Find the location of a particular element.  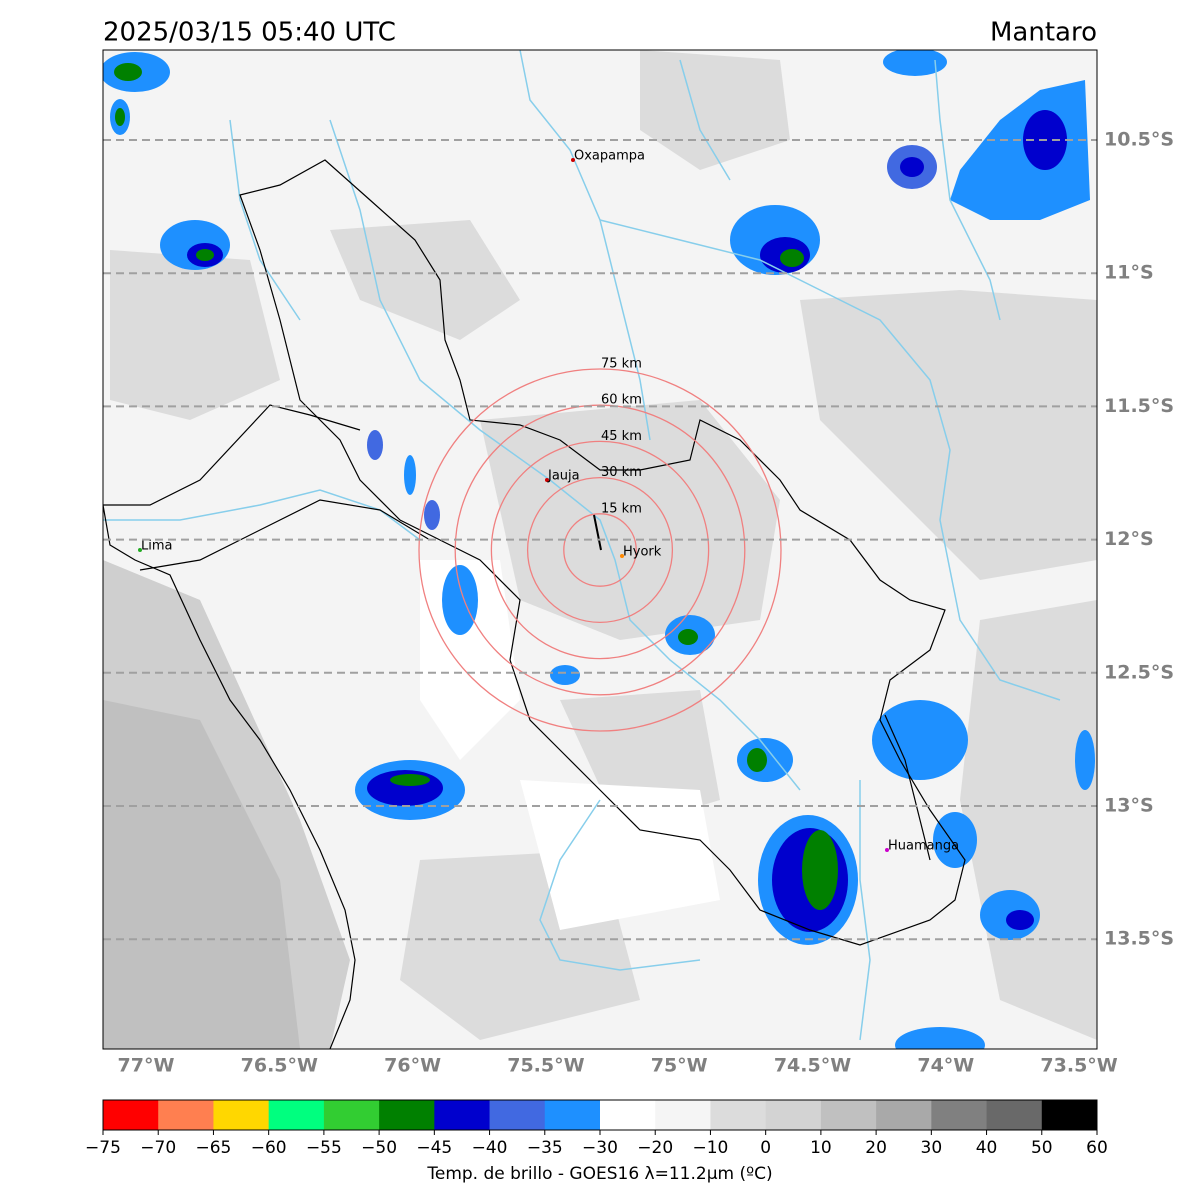

lon-label: 76°W is located at coordinates (412, 1066).